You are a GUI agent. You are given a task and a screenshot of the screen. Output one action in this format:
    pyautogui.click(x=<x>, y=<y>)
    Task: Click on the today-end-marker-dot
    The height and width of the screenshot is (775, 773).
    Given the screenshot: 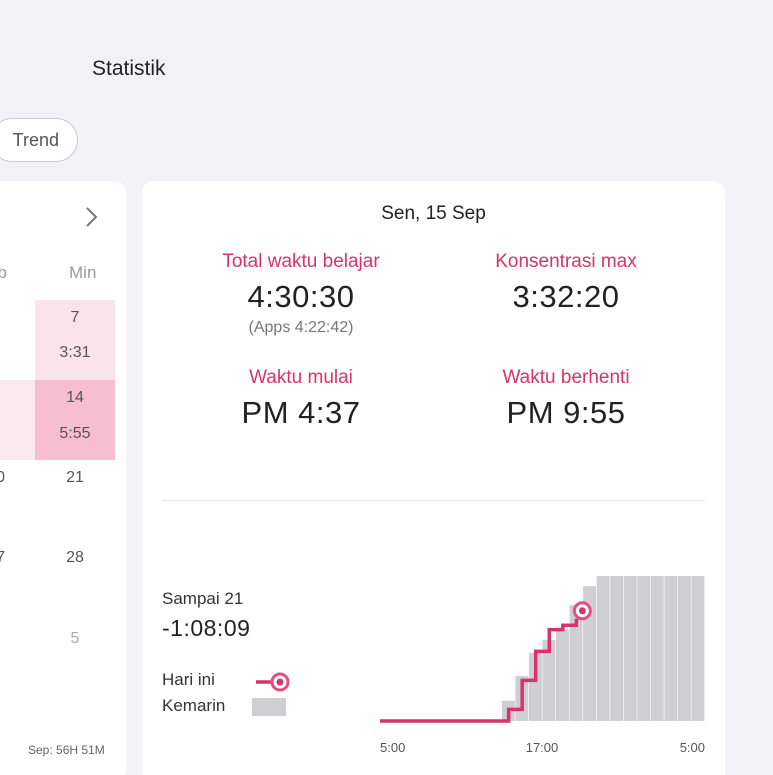 What is the action you would take?
    pyautogui.click(x=582, y=611)
    